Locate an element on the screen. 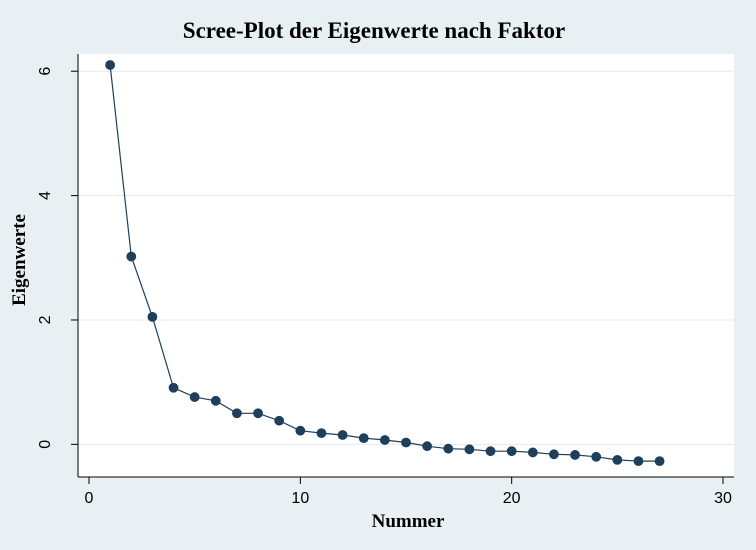 The width and height of the screenshot is (756, 550). x-tick-label: 0 is located at coordinates (89, 498).